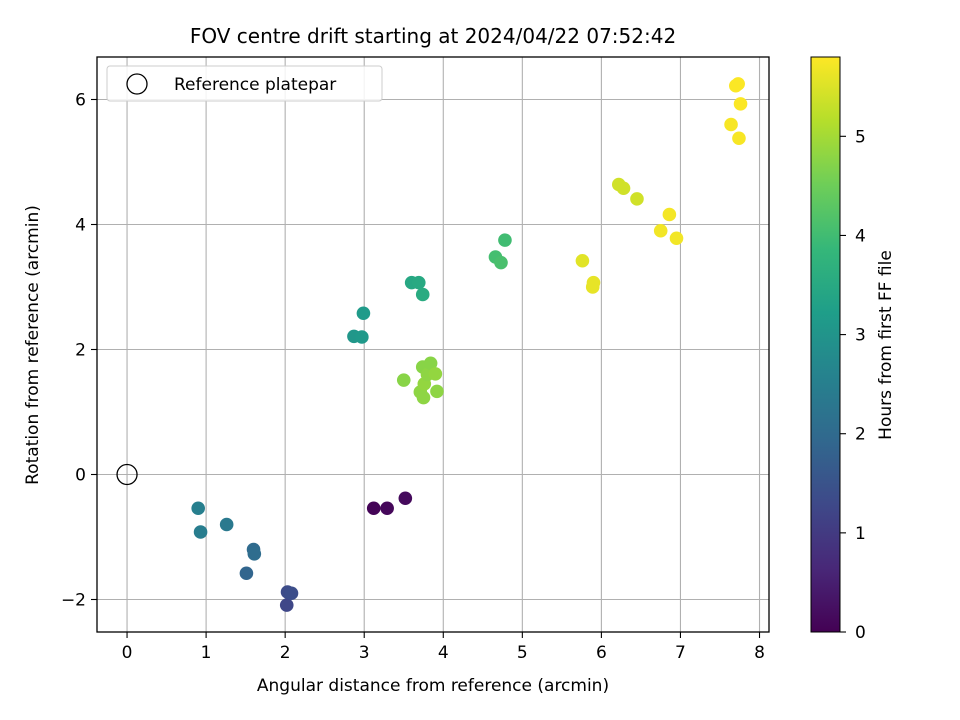 This screenshot has width=960, height=720. I want to click on colorbar-frame, so click(825, 344).